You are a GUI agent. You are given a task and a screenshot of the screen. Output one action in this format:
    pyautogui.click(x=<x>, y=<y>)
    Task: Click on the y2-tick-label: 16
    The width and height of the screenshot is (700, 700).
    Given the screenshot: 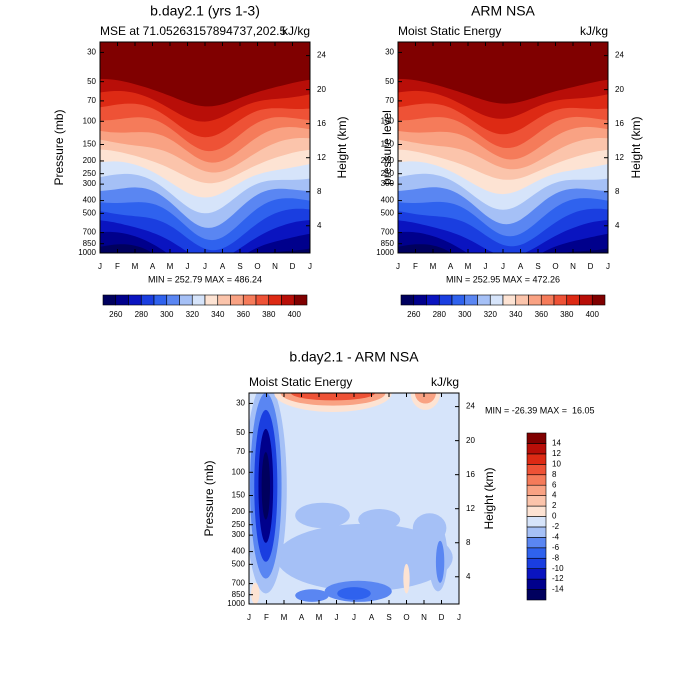 What is the action you would take?
    pyautogui.click(x=619, y=123)
    